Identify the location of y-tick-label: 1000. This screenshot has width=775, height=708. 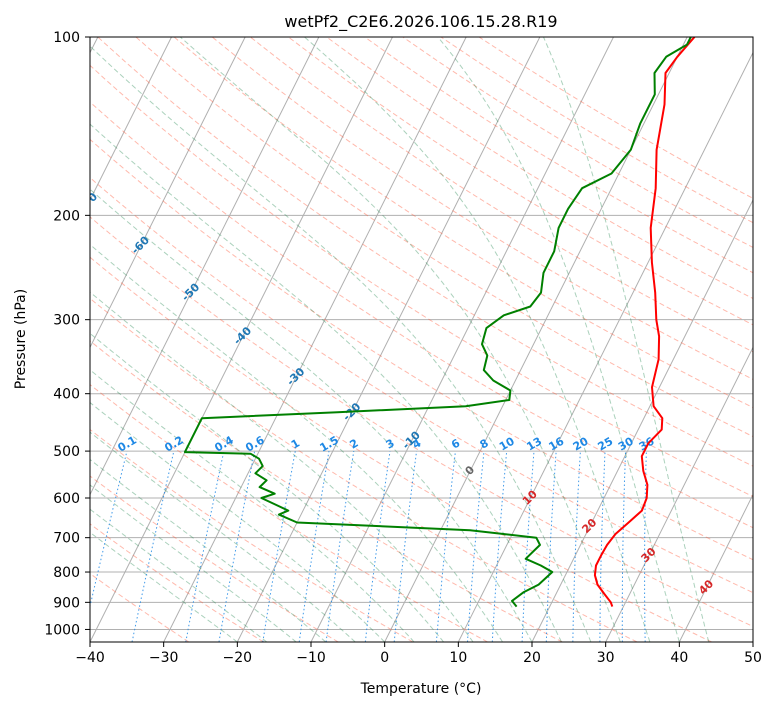
(62, 630).